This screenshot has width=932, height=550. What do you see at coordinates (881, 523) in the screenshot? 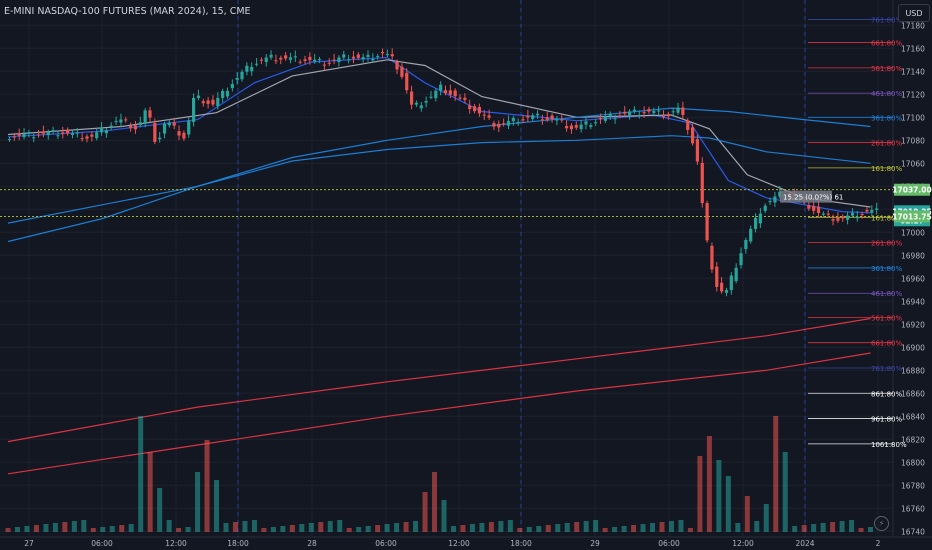
I see `lightning-icon: ⚡` at bounding box center [881, 523].